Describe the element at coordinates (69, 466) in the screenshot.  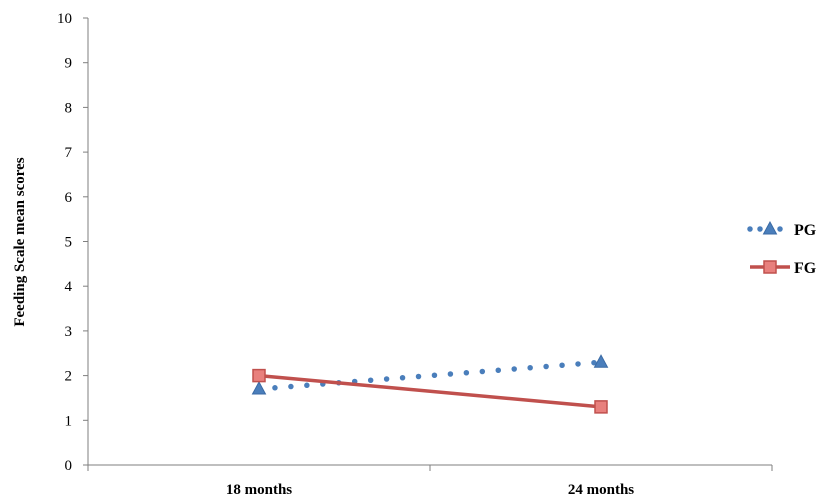
I see `y-tick-label: 0` at that location.